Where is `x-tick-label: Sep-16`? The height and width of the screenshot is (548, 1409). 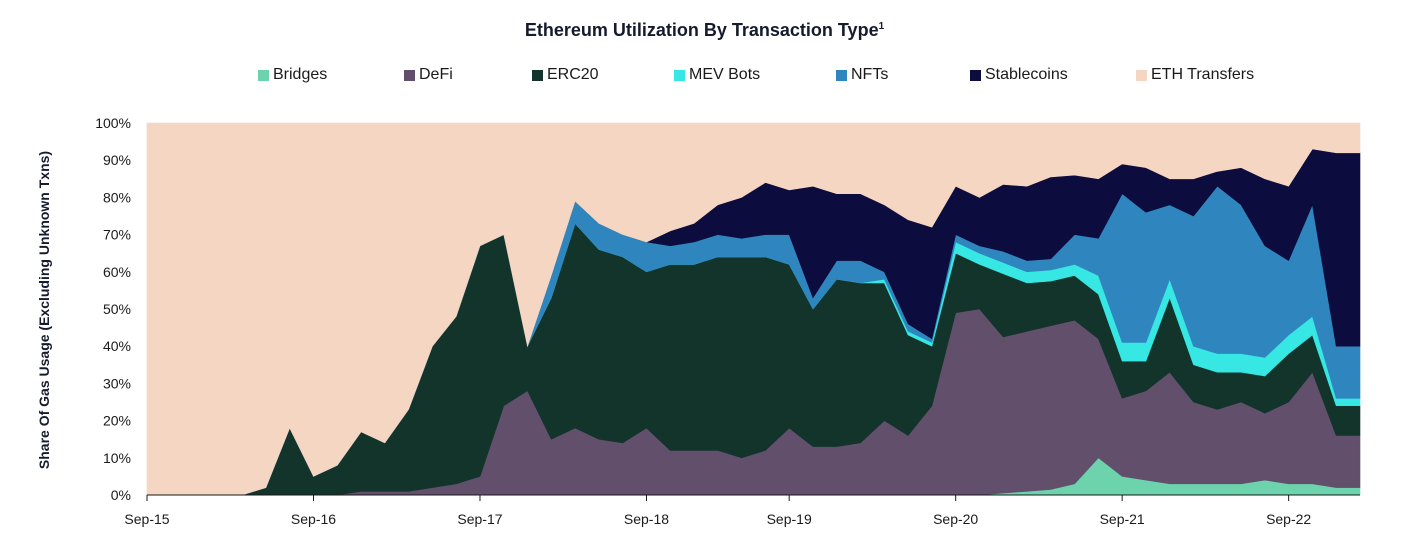 x-tick-label: Sep-16 is located at coordinates (313, 519).